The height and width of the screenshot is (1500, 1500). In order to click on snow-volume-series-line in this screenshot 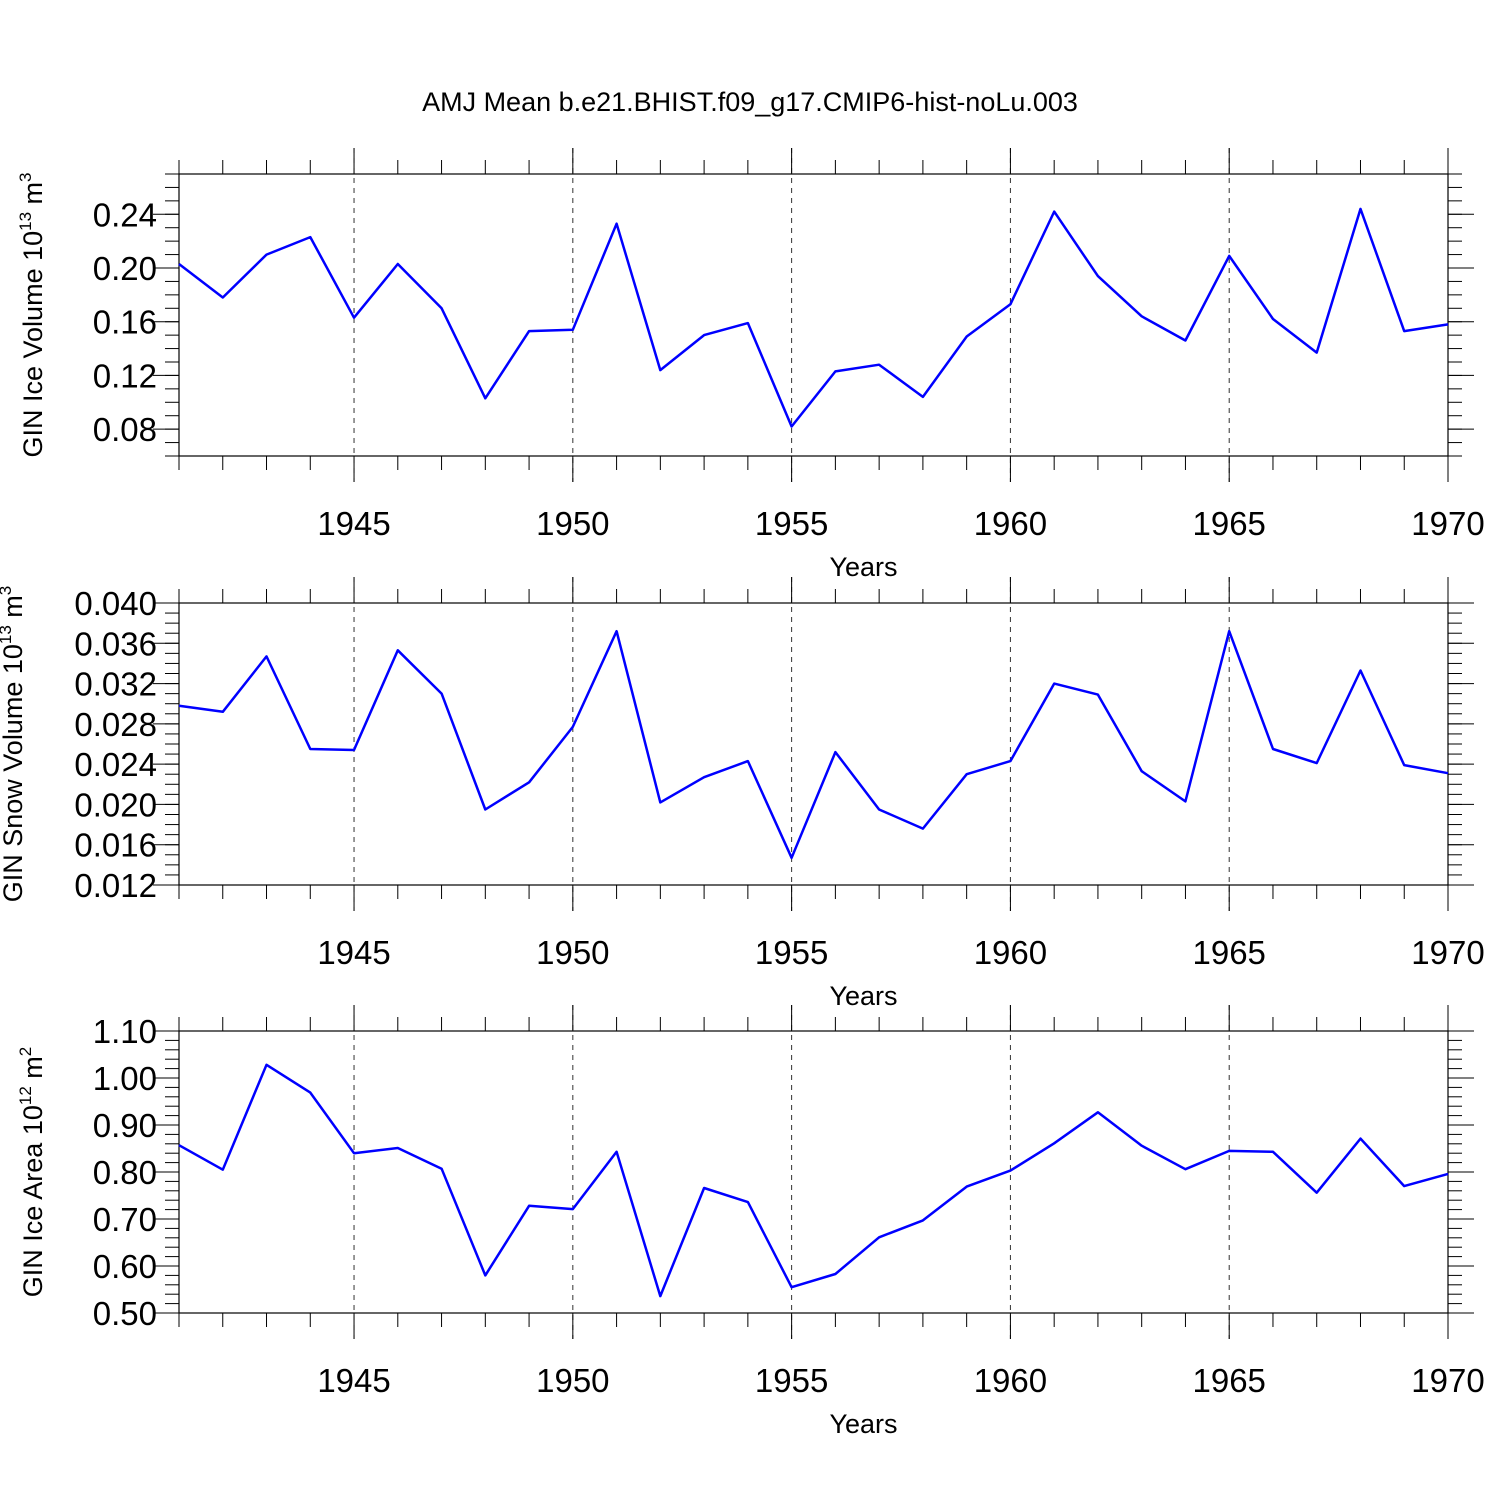, I will do `click(813, 744)`.